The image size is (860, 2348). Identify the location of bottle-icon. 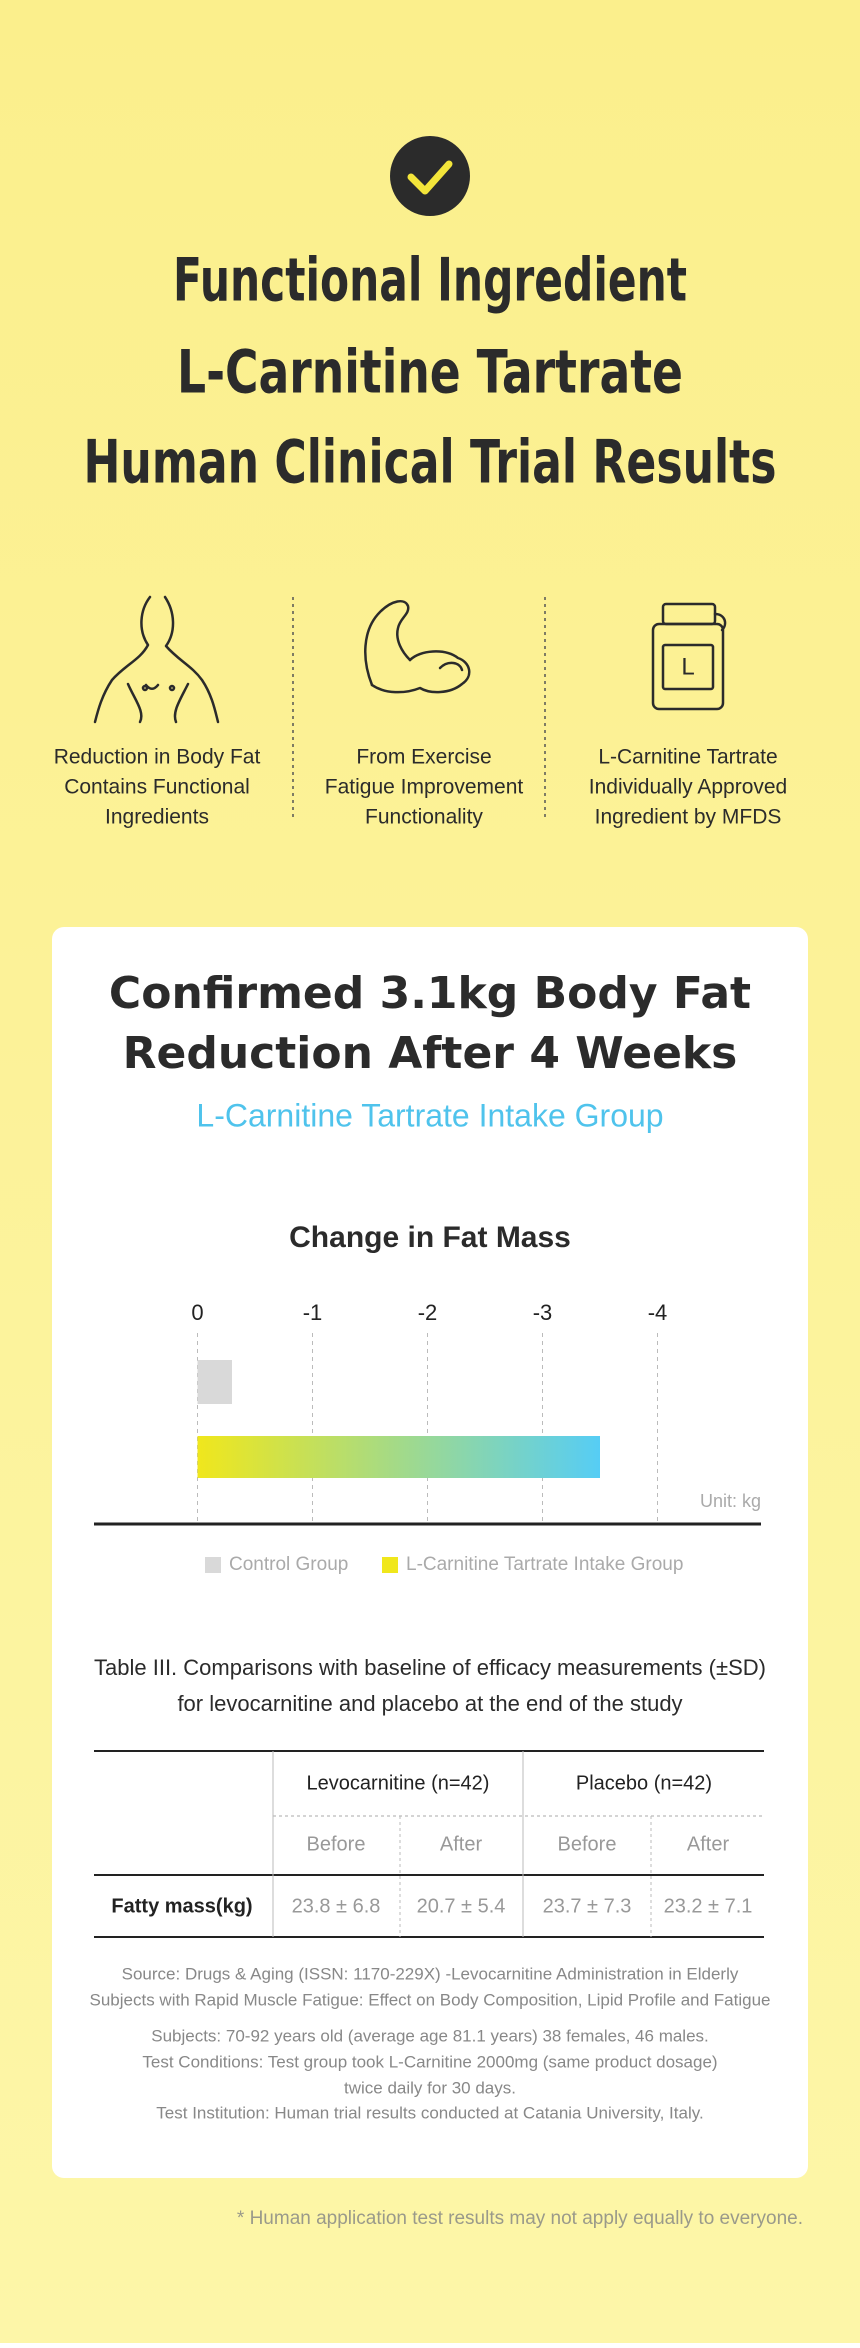
(689, 656).